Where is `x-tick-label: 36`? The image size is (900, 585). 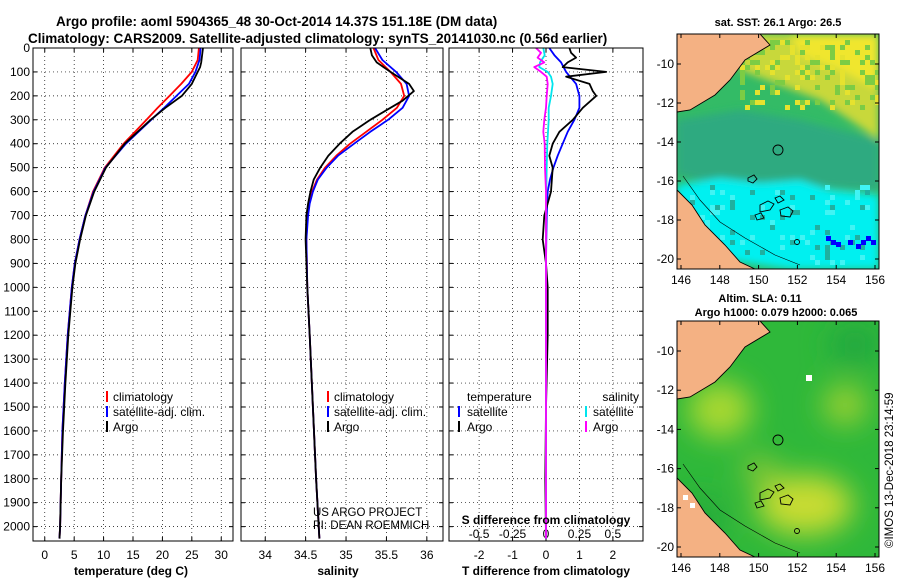 x-tick-label: 36 is located at coordinates (427, 555).